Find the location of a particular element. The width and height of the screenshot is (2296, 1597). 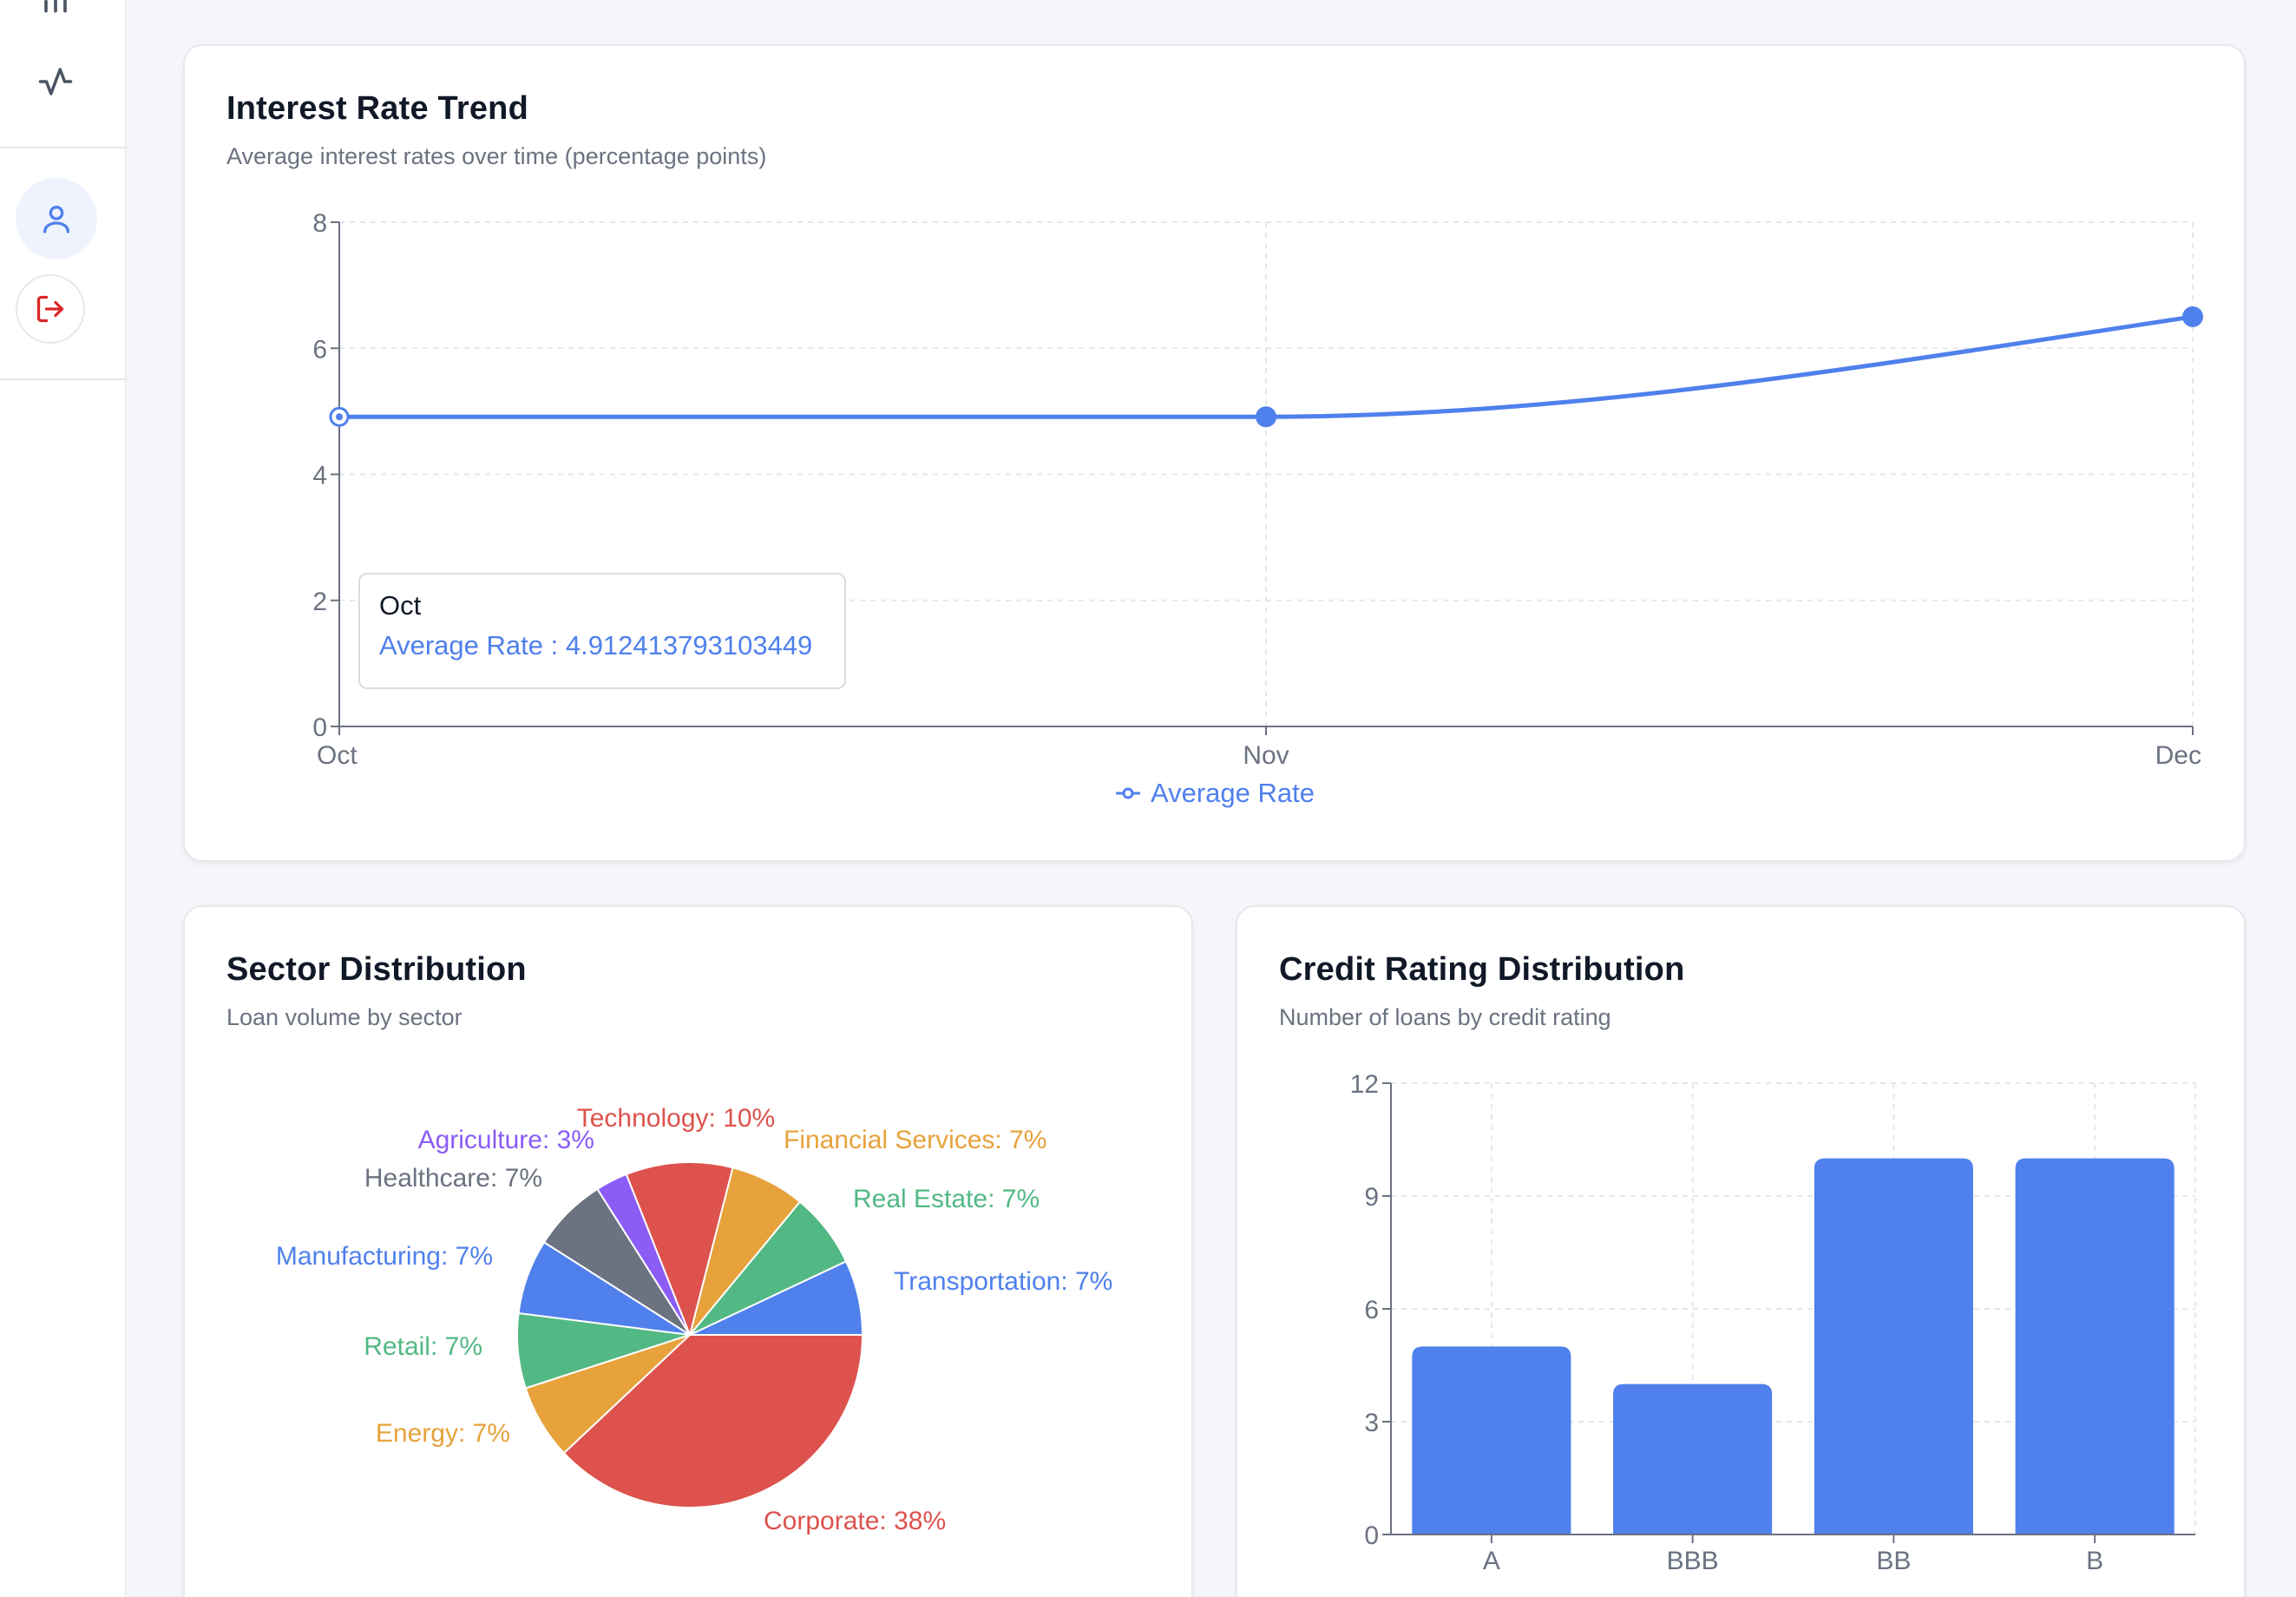

y-tick-label: 9 is located at coordinates (1371, 1197).